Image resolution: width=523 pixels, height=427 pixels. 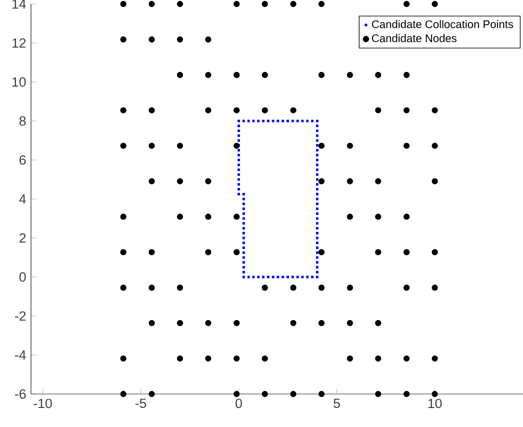 What do you see at coordinates (337, 403) in the screenshot?
I see `x-tick-label: 5` at bounding box center [337, 403].